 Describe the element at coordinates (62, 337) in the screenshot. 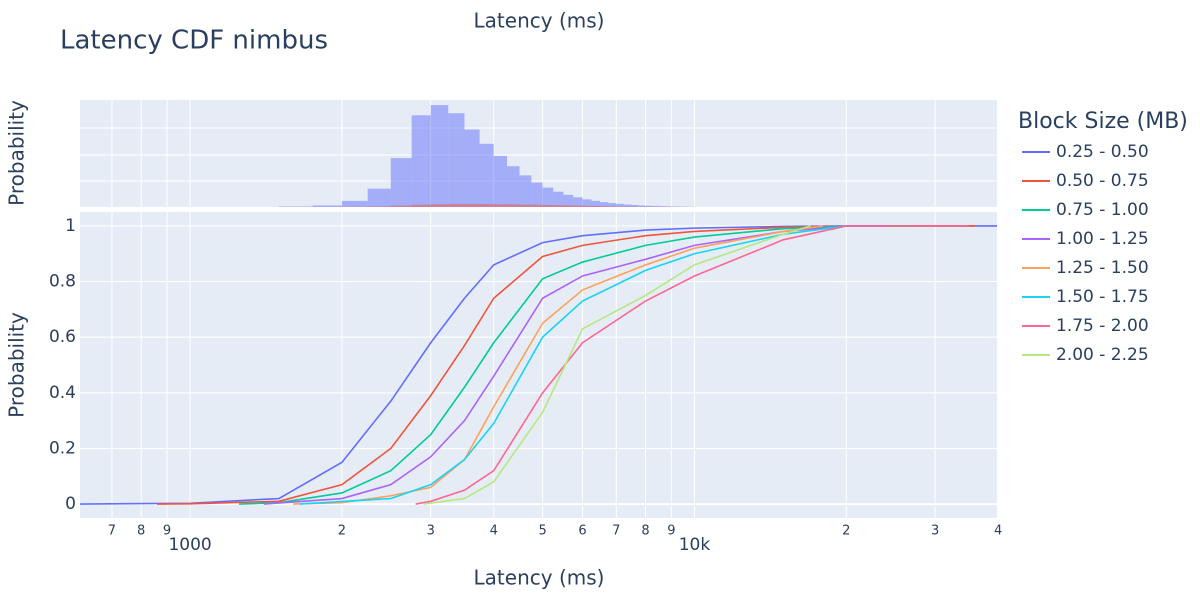

I see `y-tick-label: 0.6` at that location.